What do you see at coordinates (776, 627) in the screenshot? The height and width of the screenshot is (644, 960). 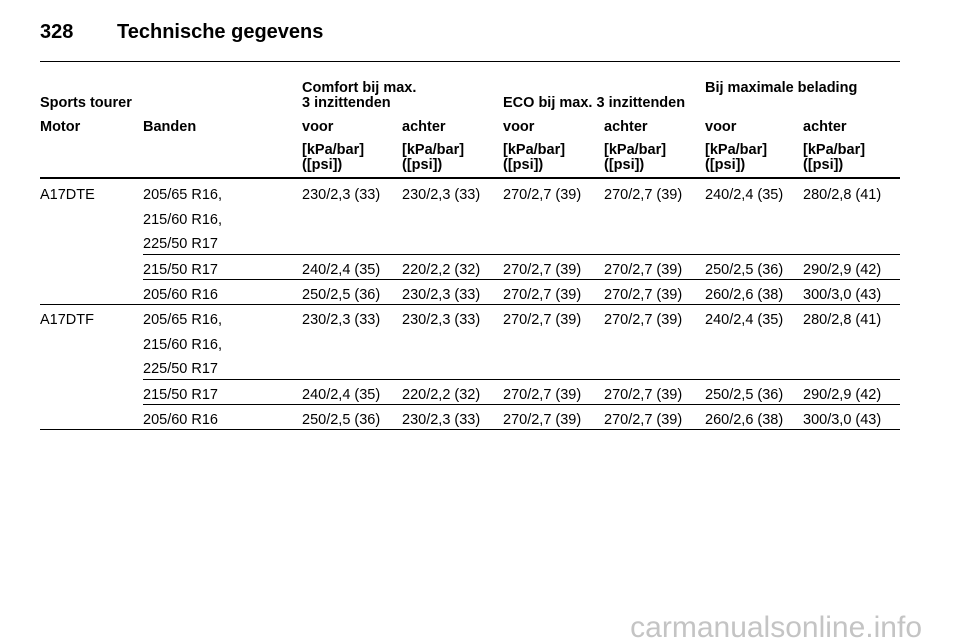 I see `watermark: carmanualsonline.info` at bounding box center [776, 627].